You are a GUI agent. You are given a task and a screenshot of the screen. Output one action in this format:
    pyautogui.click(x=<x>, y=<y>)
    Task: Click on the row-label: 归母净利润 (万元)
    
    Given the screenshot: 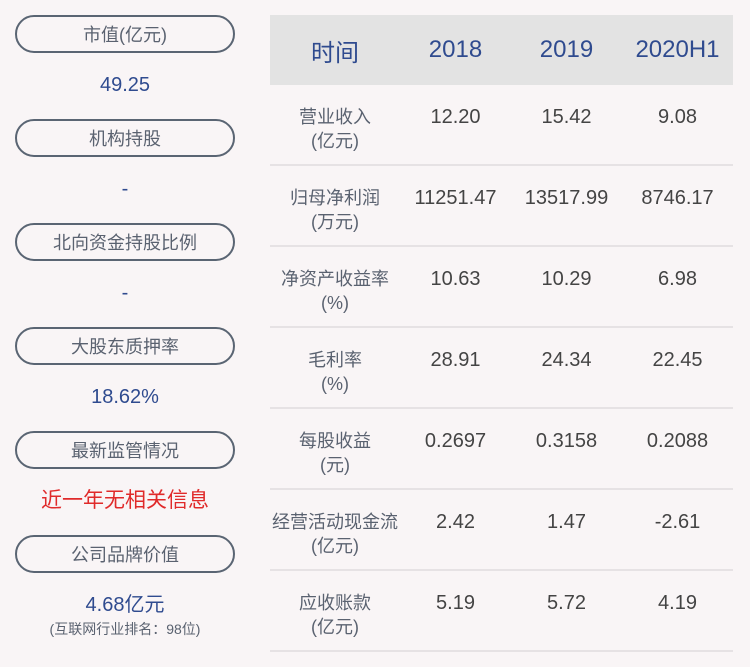 What is the action you would take?
    pyautogui.click(x=335, y=210)
    